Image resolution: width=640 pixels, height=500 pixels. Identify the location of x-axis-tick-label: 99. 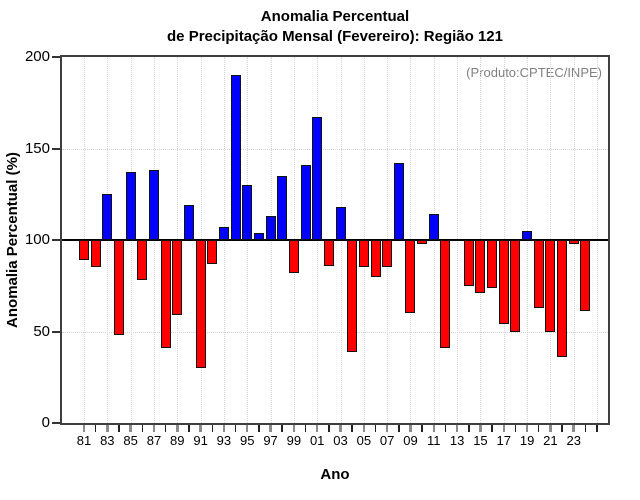
(294, 440).